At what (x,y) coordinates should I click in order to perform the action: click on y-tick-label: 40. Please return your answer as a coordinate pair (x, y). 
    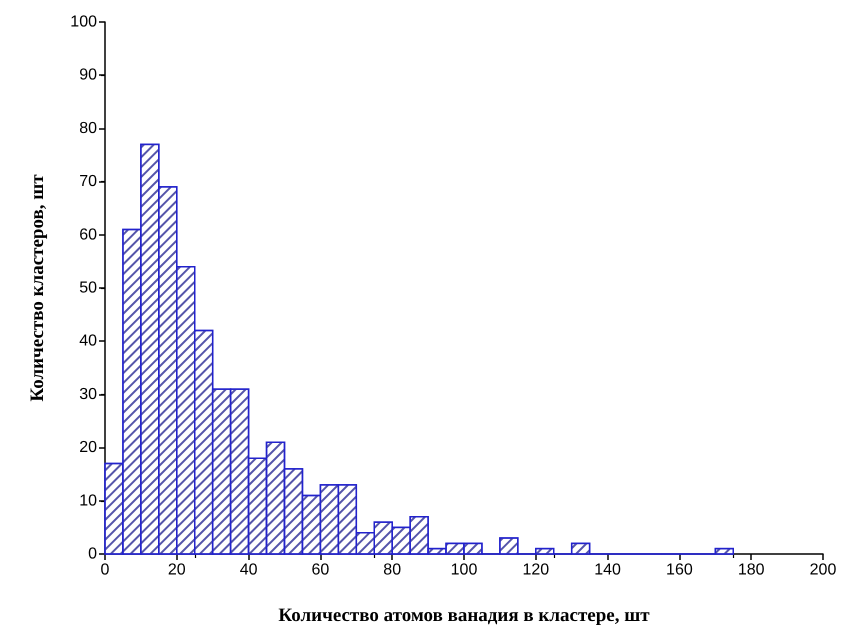
    Looking at the image, I should click on (88, 341).